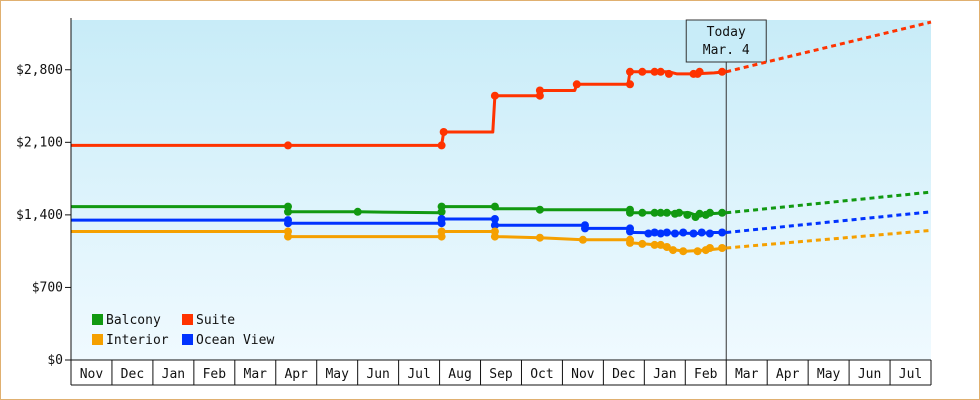 Image resolution: width=980 pixels, height=400 pixels. Describe the element at coordinates (726, 50) in the screenshot. I see `today-date-label: Mar. 4` at that location.